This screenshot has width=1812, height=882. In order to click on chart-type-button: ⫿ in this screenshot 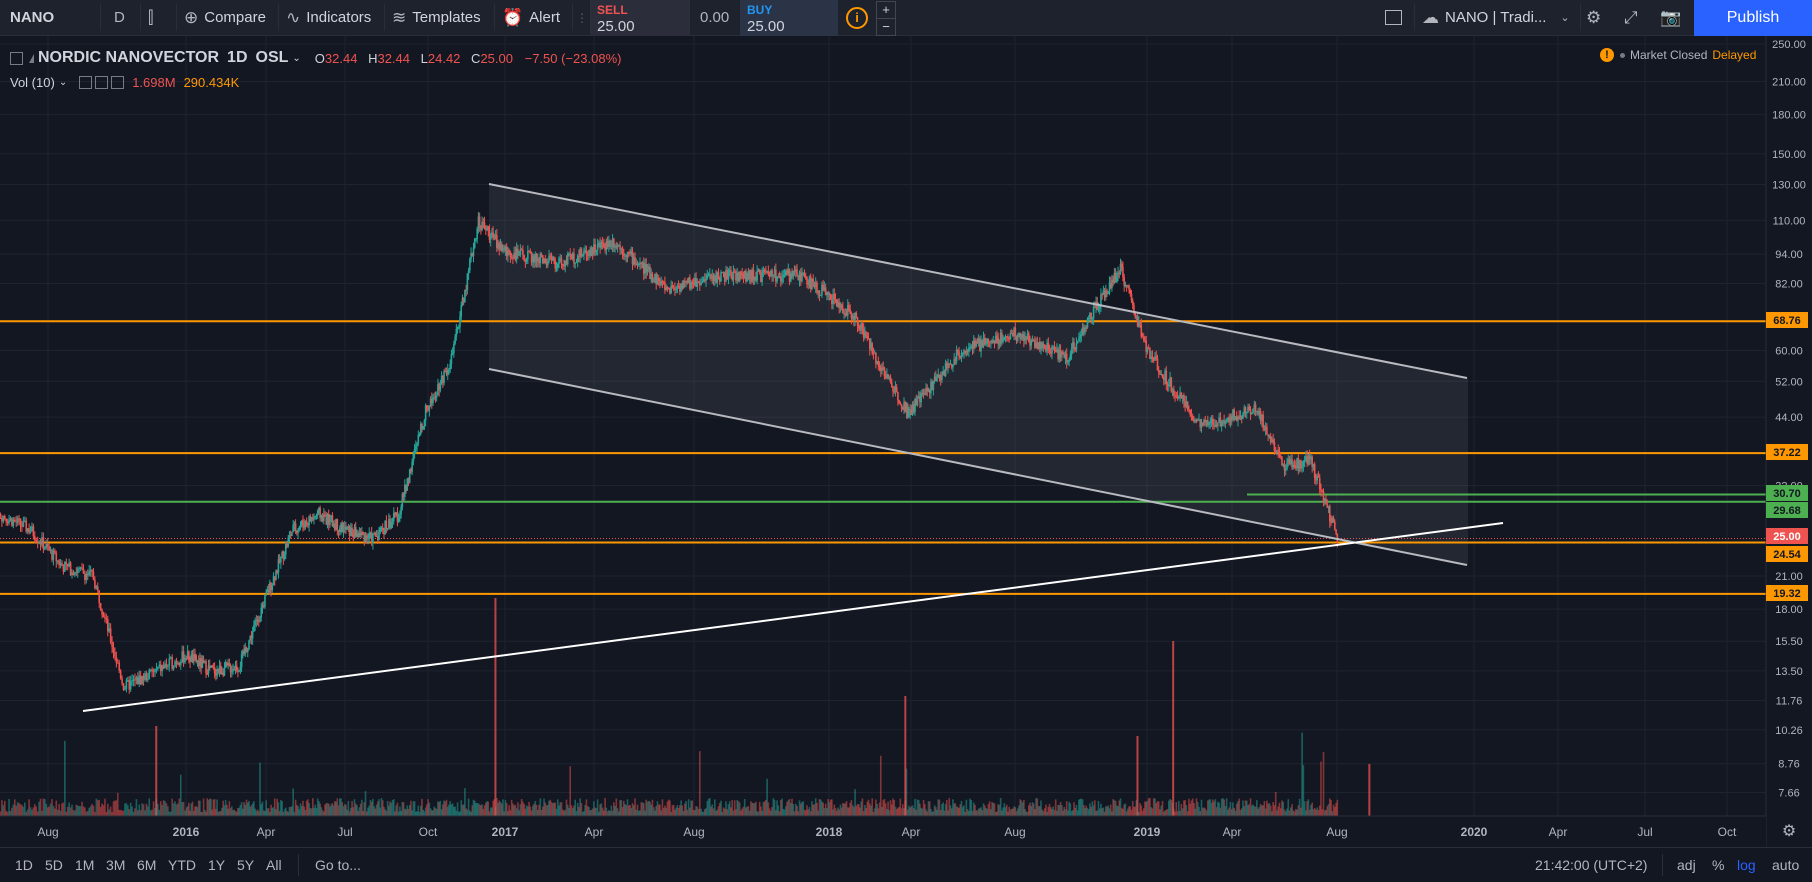, I will do `click(153, 17)`.